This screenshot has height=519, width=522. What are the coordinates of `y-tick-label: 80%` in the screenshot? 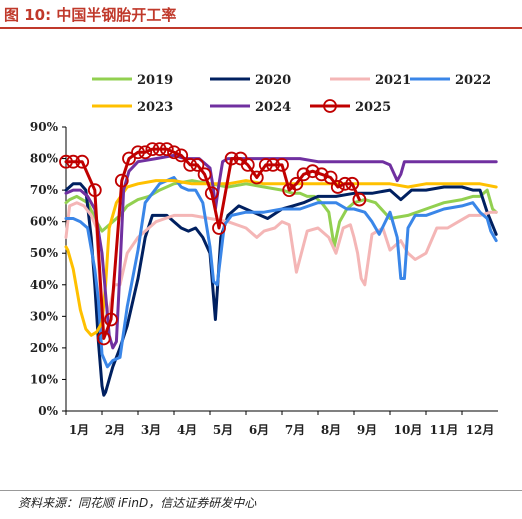 It's located at (44, 159).